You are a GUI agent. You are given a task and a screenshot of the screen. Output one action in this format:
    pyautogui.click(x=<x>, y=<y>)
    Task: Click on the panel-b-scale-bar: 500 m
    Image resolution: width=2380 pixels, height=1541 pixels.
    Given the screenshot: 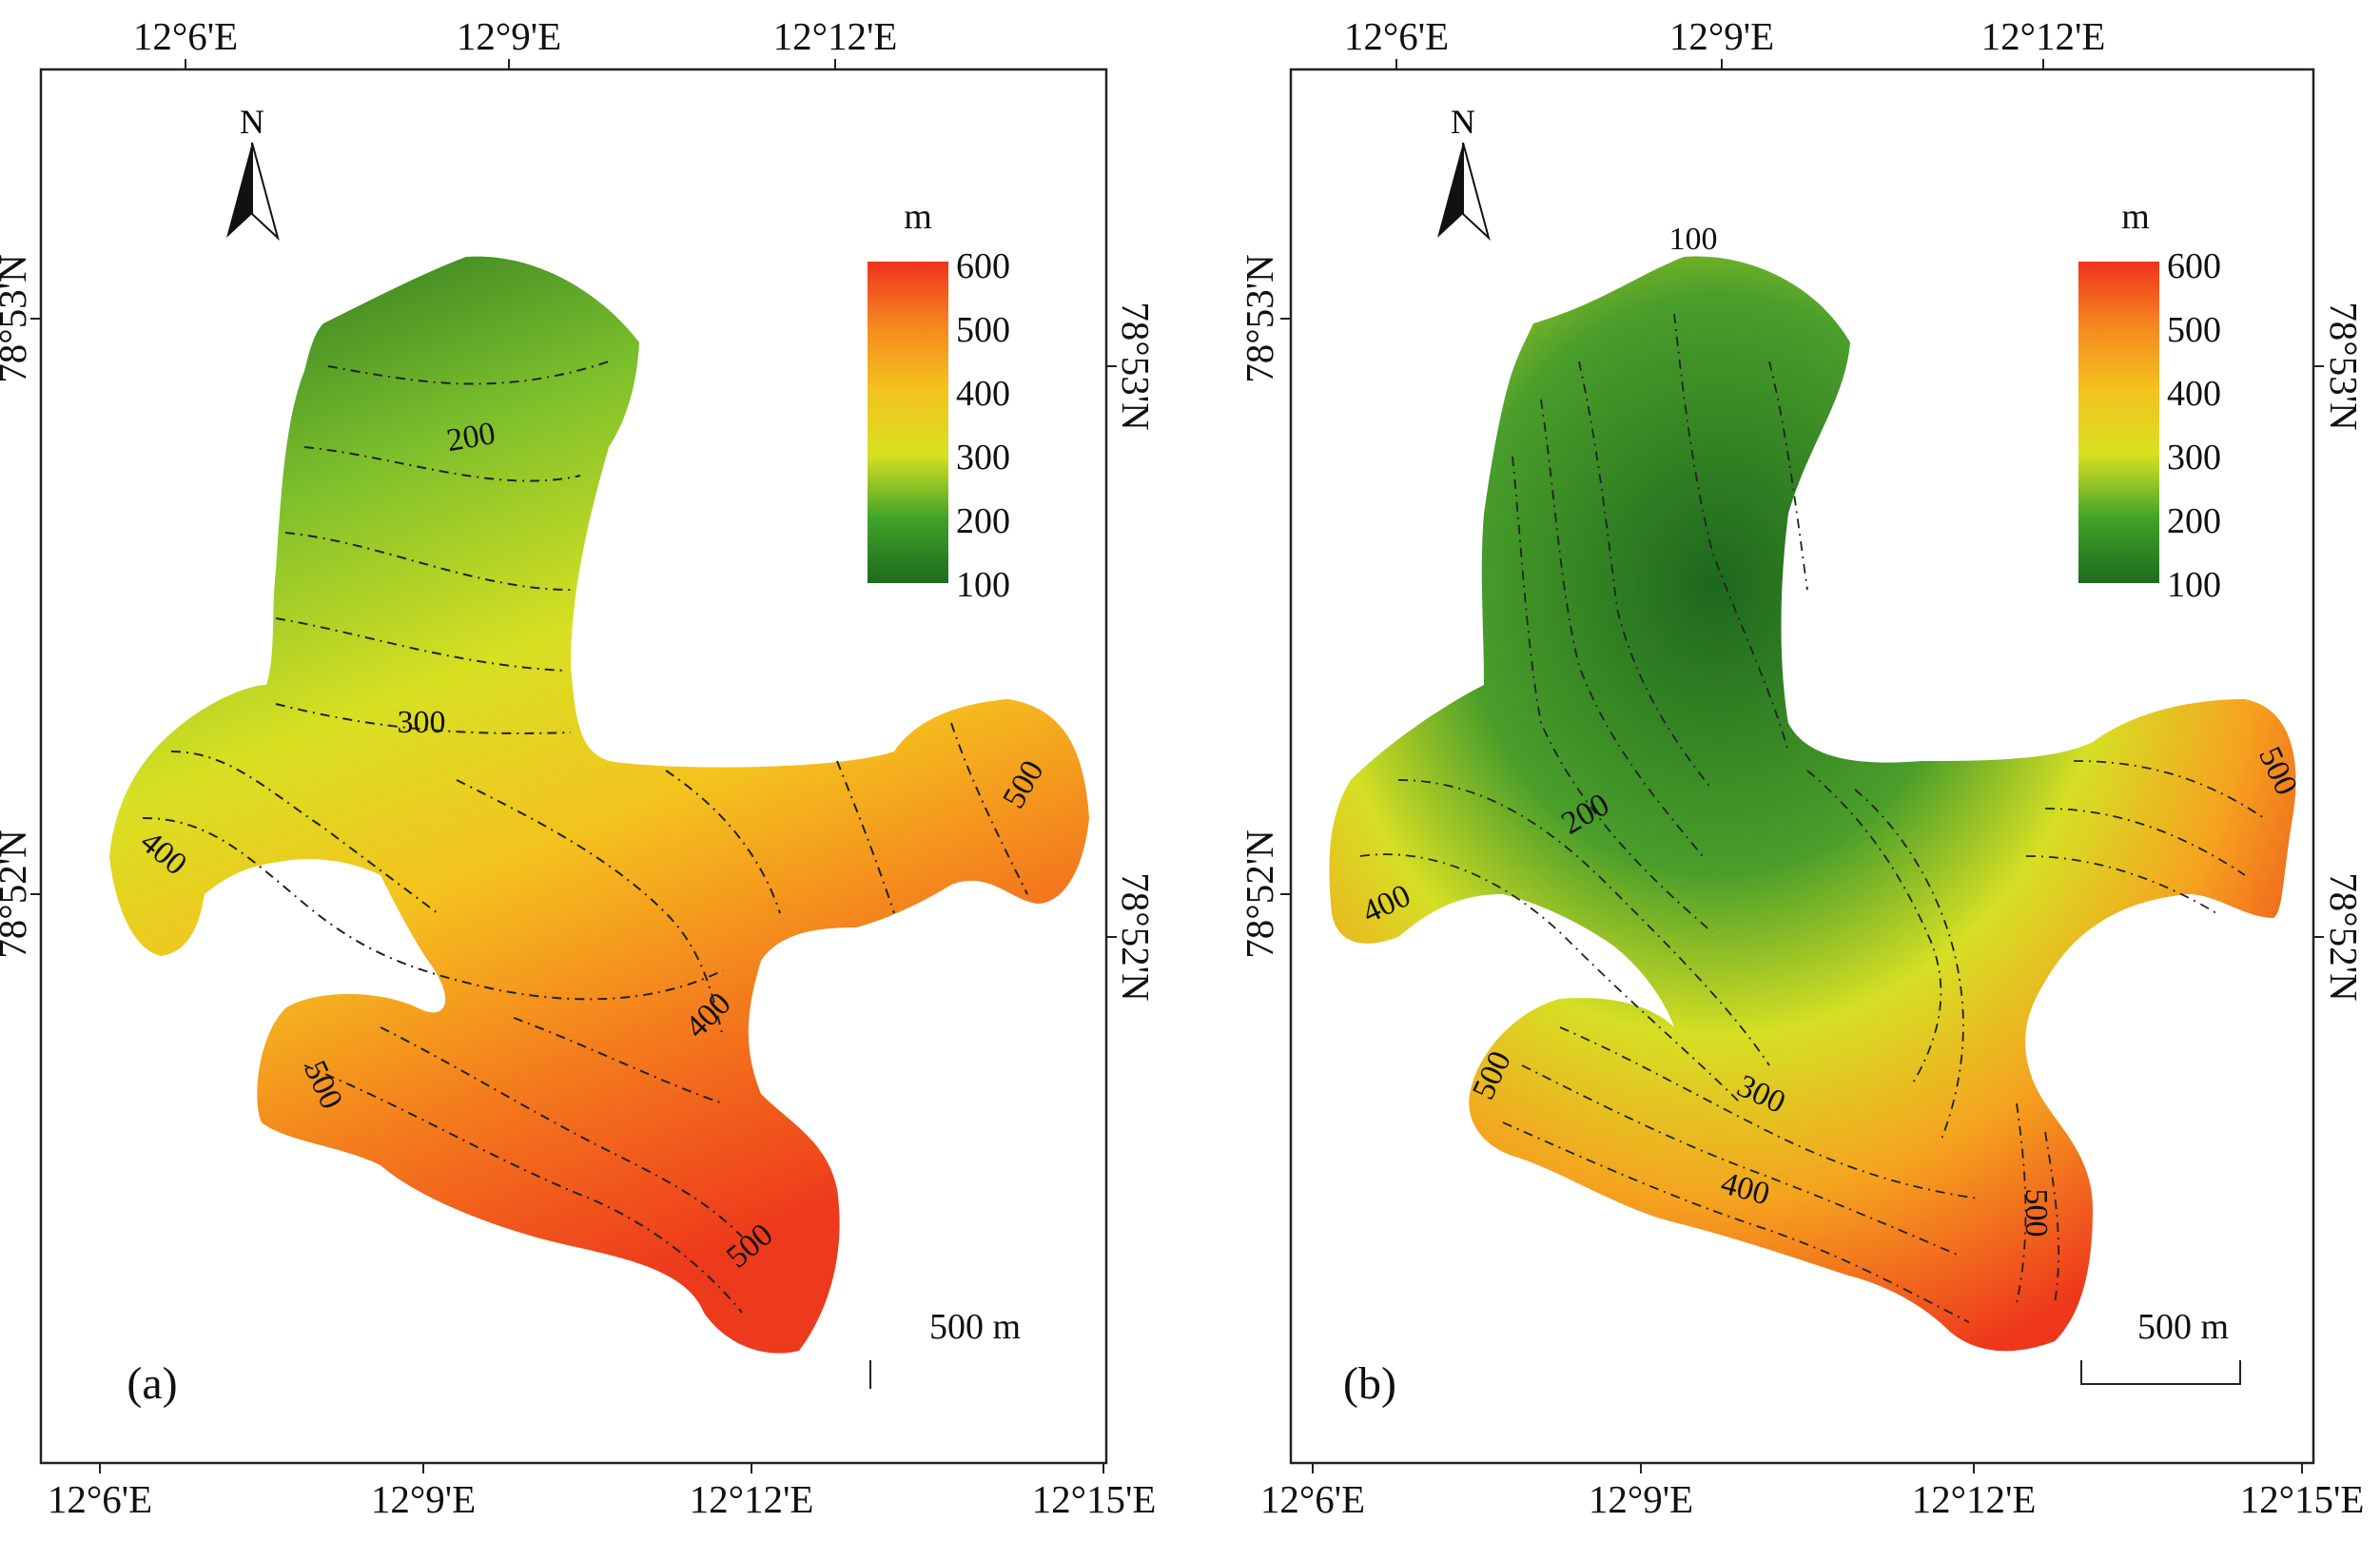 What is the action you would take?
    pyautogui.click(x=2160, y=1346)
    